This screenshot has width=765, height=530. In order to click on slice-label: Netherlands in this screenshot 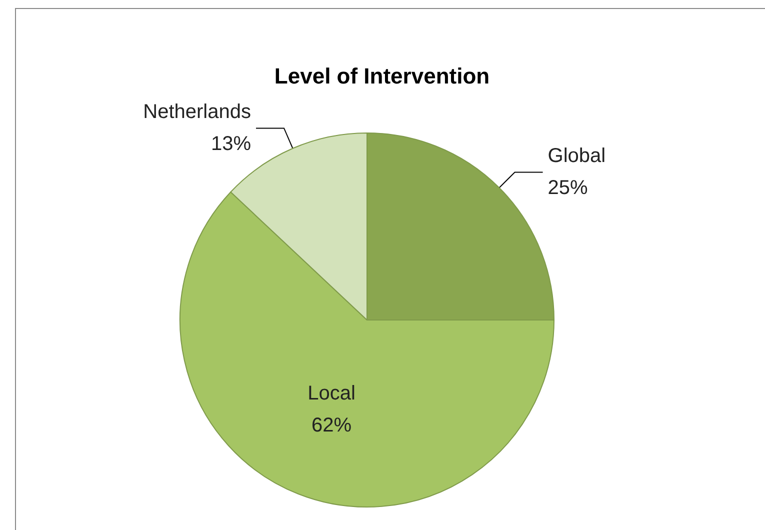, I will do `click(197, 112)`.